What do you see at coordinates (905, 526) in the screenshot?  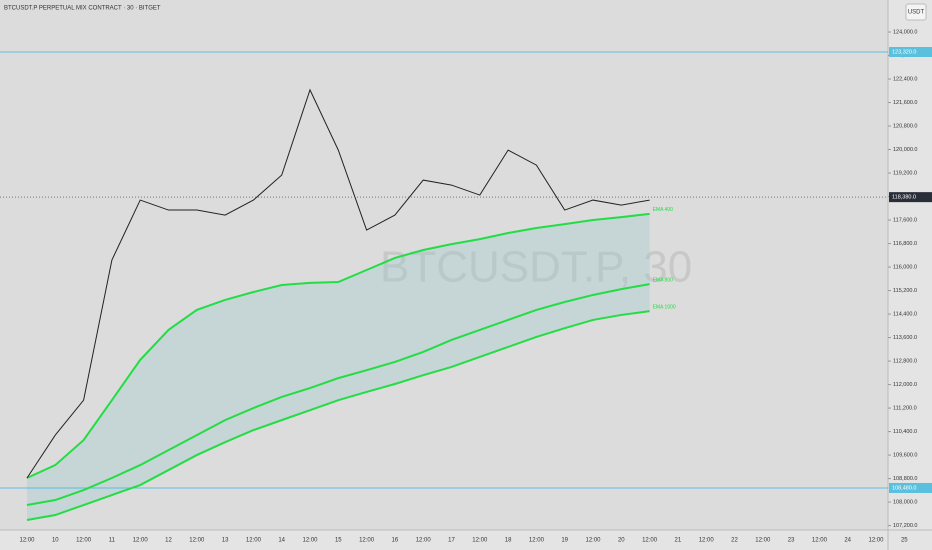 I see `y-tick-label: 107,200.0` at bounding box center [905, 526].